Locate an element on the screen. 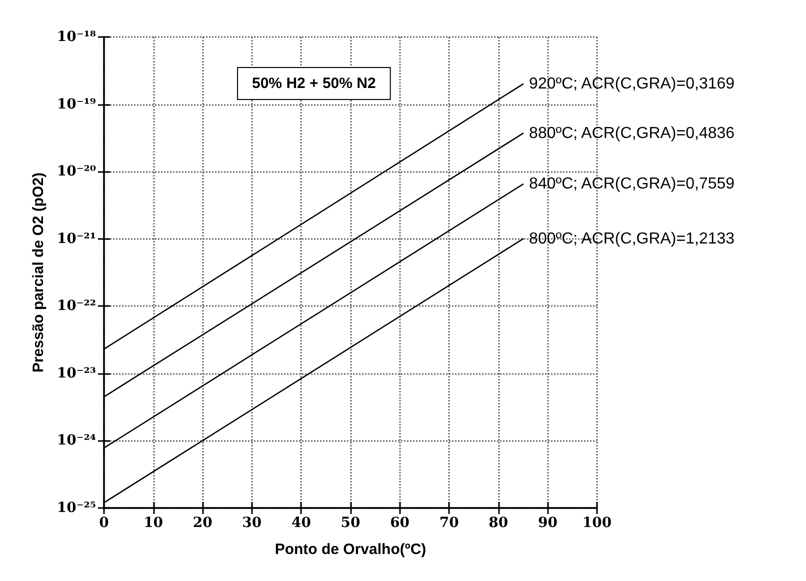 The height and width of the screenshot is (581, 806). y-tick-label: 10⁻²¹ is located at coordinates (76, 238).